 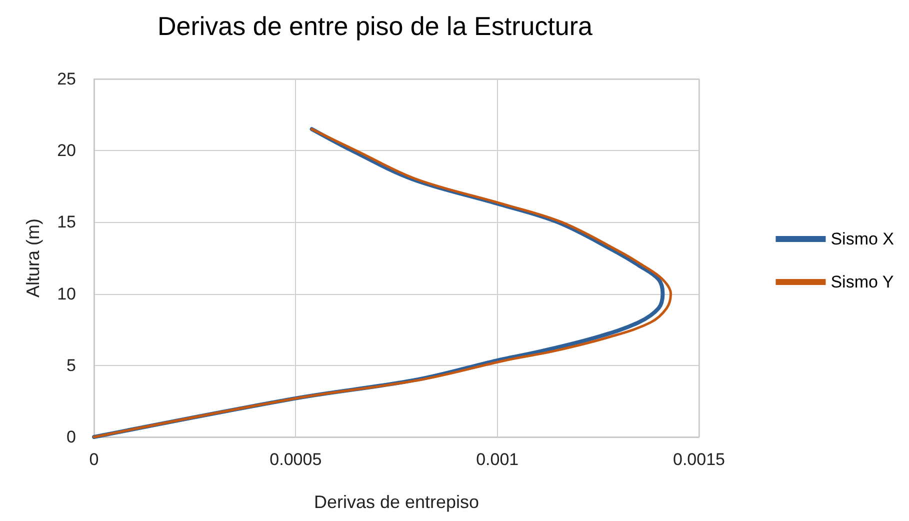 I want to click on y-tick-label: 5, so click(x=71, y=365).